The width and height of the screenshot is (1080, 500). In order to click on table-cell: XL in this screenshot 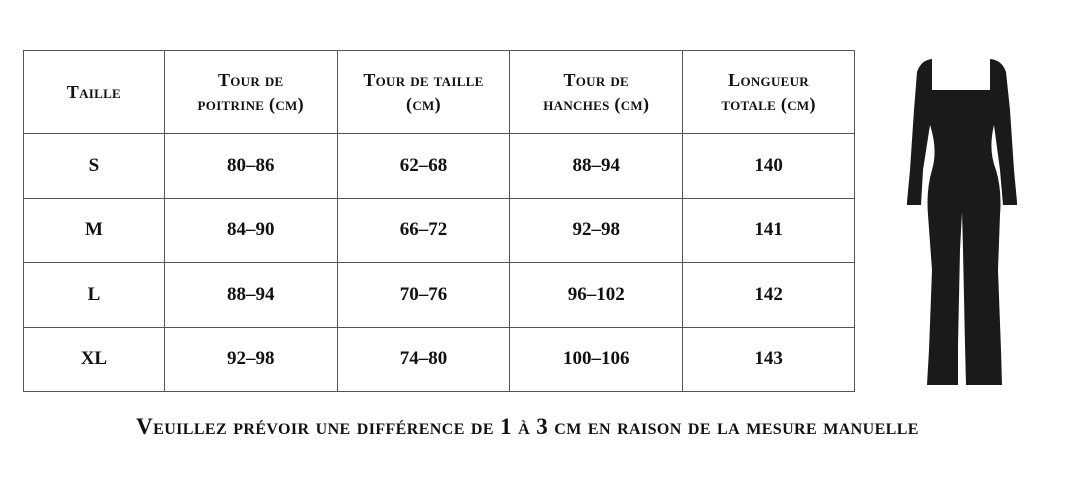, I will do `click(94, 359)`.